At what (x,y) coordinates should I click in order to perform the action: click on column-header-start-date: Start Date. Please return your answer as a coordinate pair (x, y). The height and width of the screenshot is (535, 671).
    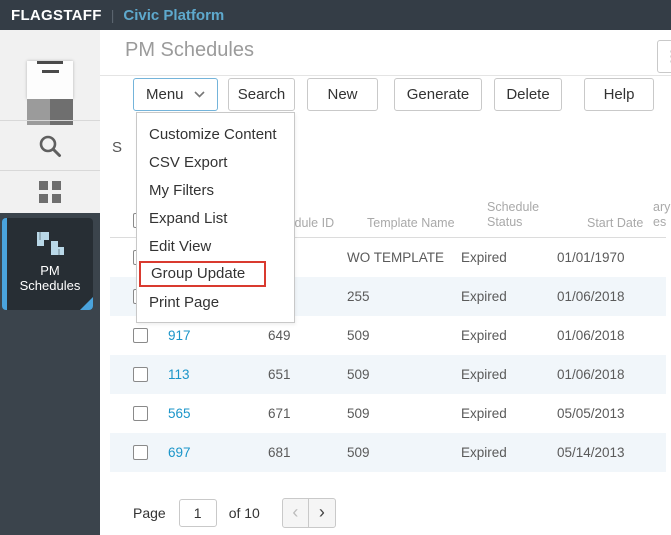
    Looking at the image, I should click on (615, 223).